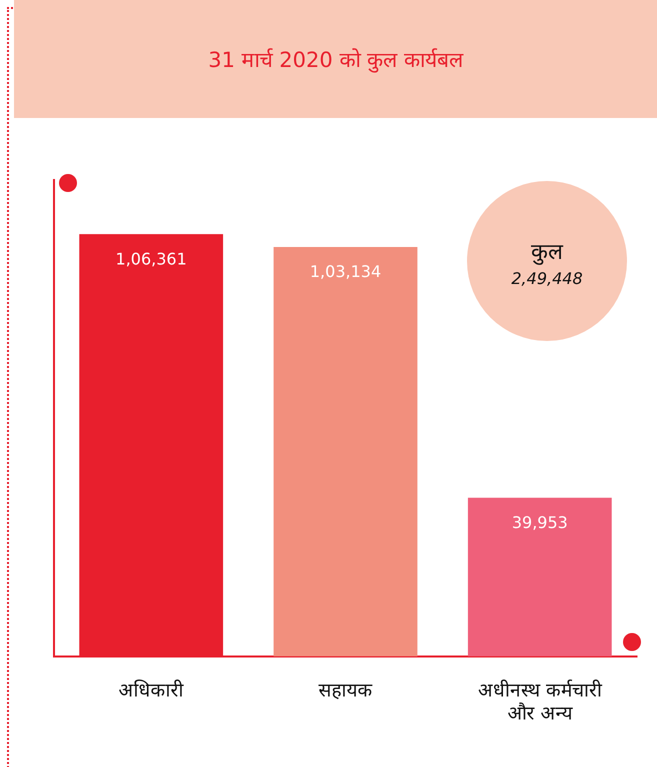 The height and width of the screenshot is (767, 657). Describe the element at coordinates (346, 272) in the screenshot. I see `data-label: 1,03,134` at that location.